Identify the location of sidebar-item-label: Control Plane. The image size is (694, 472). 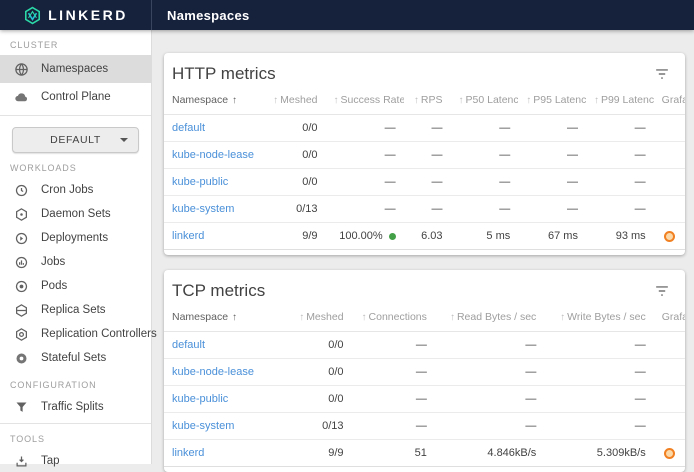
(76, 97).